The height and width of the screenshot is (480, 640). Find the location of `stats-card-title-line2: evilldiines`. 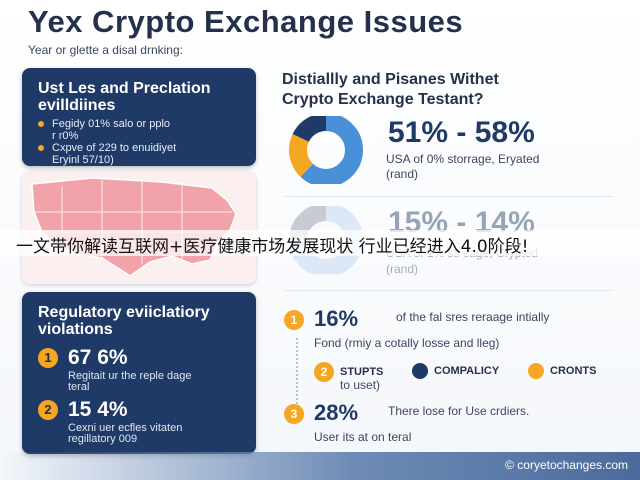

stats-card-title-line2: evilldiines is located at coordinates (77, 105).